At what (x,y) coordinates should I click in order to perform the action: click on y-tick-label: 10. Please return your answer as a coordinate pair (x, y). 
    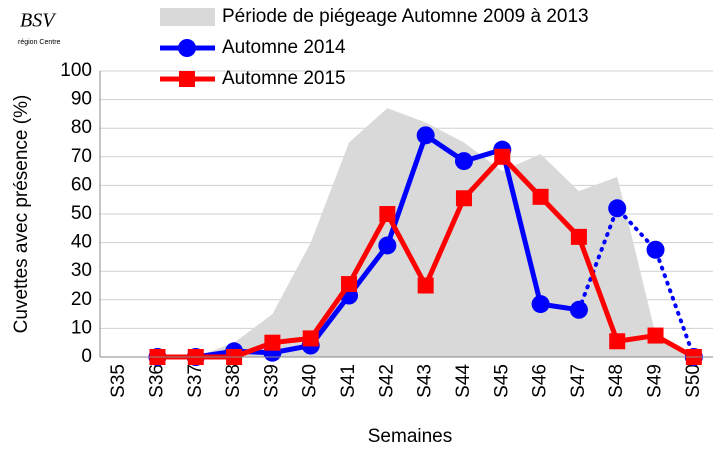
    Looking at the image, I should click on (81, 327).